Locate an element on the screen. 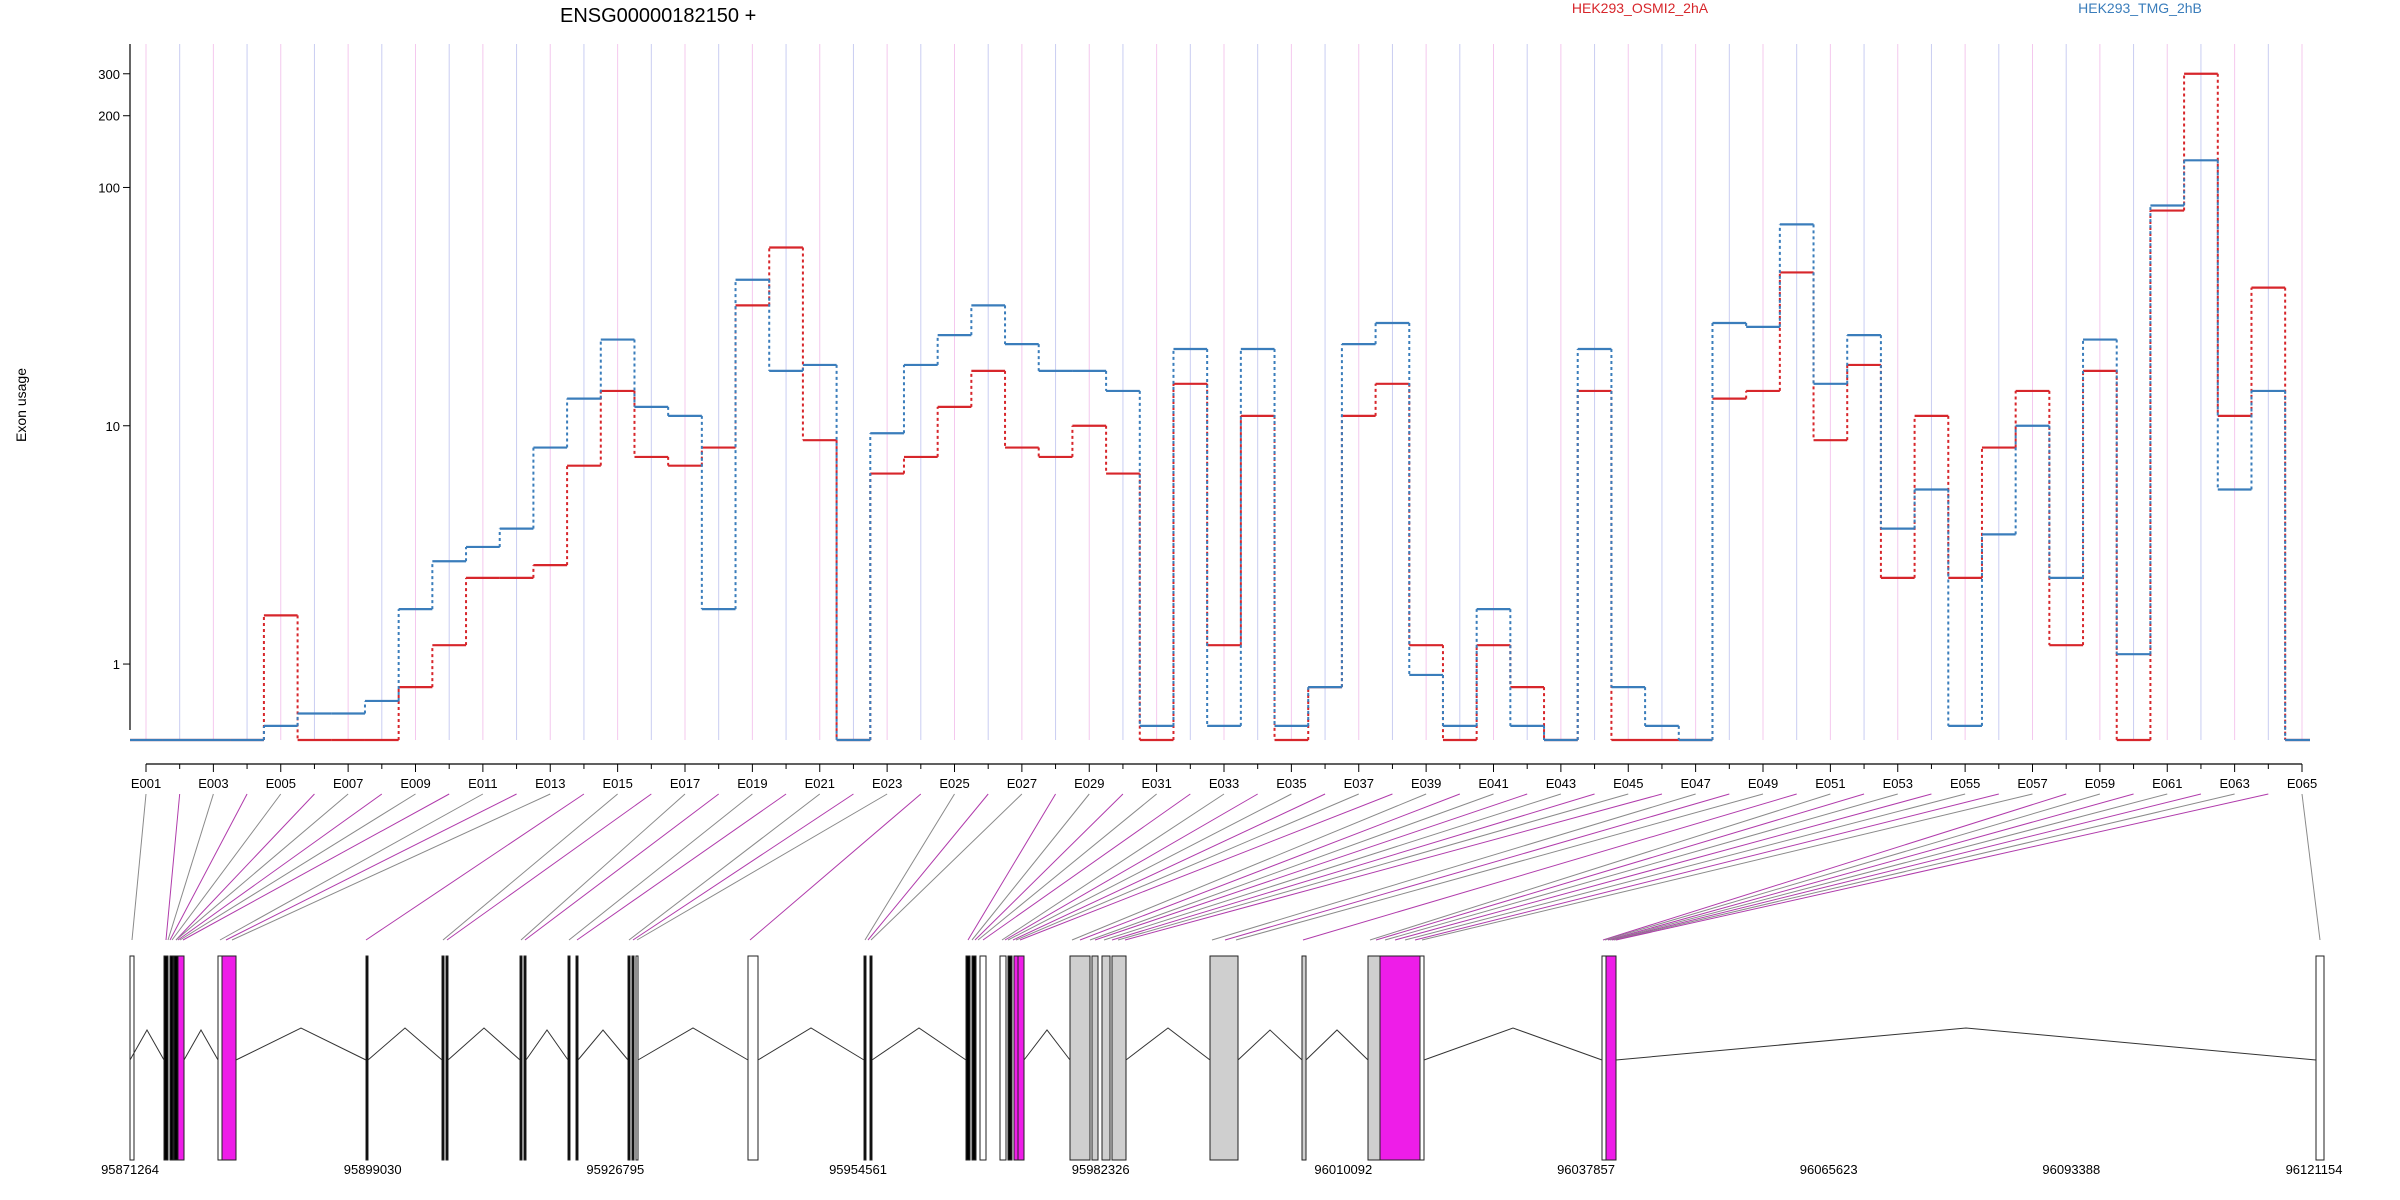 This screenshot has width=2400, height=1200. y-tick-label: 10 is located at coordinates (113, 426).